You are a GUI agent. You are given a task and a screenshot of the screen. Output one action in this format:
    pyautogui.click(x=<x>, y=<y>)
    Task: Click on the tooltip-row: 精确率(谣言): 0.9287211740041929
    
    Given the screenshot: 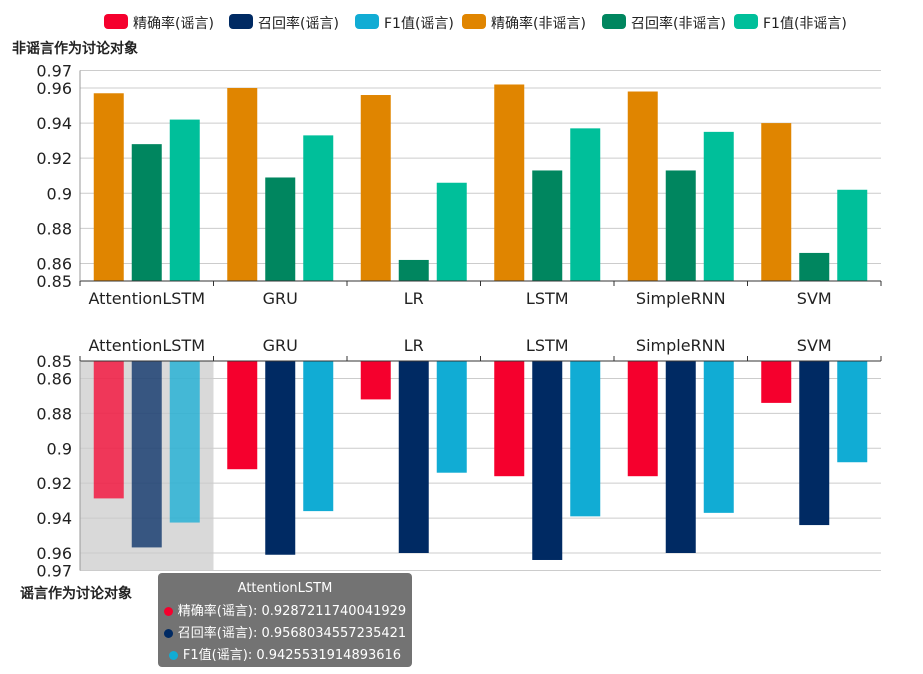 What is the action you would take?
    pyautogui.click(x=285, y=612)
    